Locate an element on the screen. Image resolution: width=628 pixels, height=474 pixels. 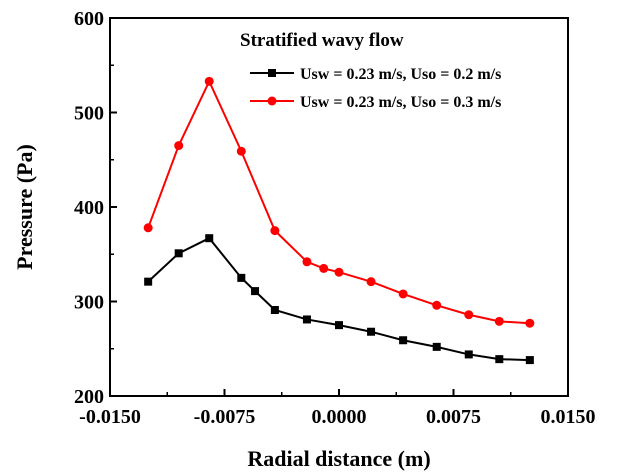
y-tick-label: 500 is located at coordinates (89, 114).